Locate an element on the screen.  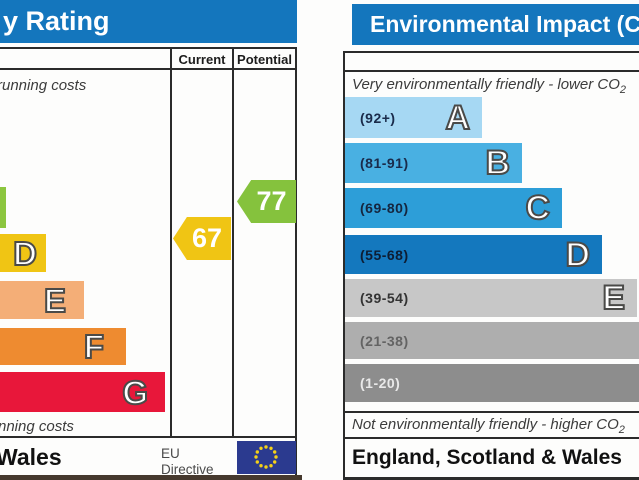
co2-band-g-range: (1-20) is located at coordinates (380, 383).